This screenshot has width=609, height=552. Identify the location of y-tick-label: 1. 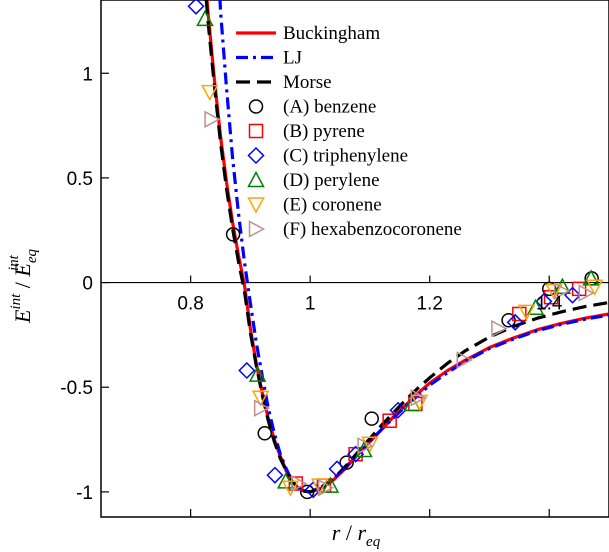
(87, 74).